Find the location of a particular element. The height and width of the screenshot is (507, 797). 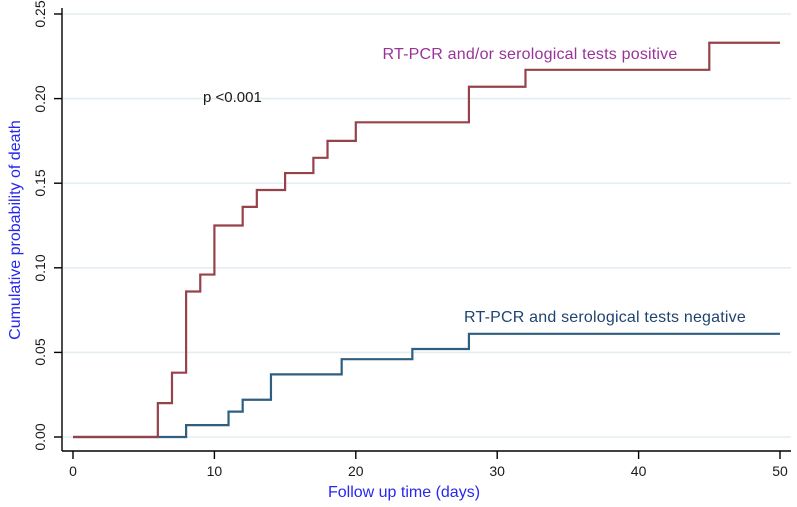

p-value-annotation: p <0.001 is located at coordinates (232, 97).